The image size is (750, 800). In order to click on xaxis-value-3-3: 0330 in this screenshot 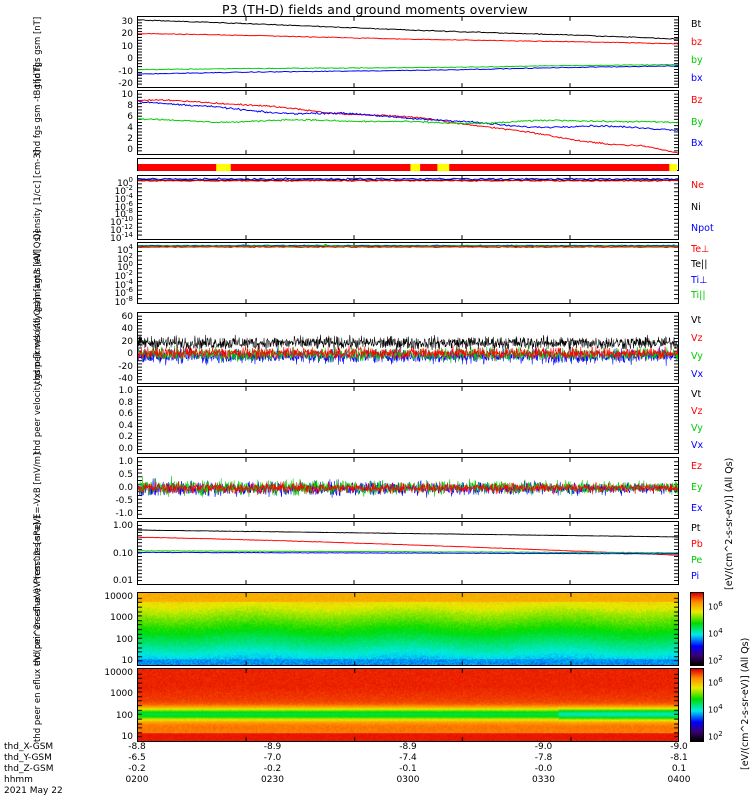, I will do `click(543, 780)`.